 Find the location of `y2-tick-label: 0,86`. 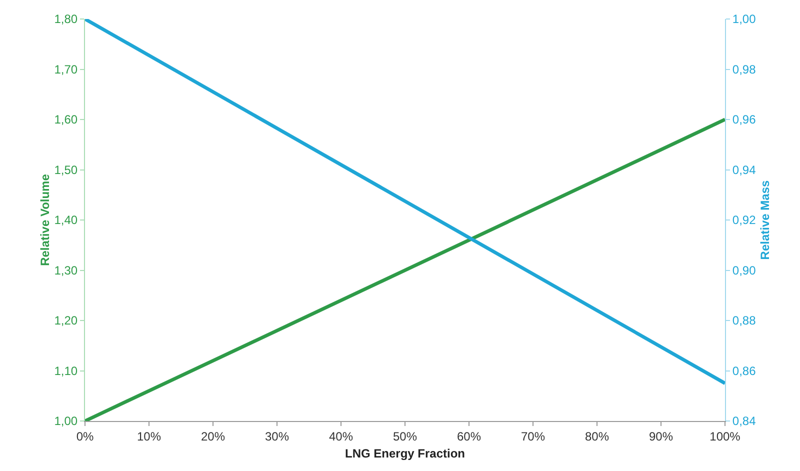

y2-tick-label: 0,86 is located at coordinates (744, 371).